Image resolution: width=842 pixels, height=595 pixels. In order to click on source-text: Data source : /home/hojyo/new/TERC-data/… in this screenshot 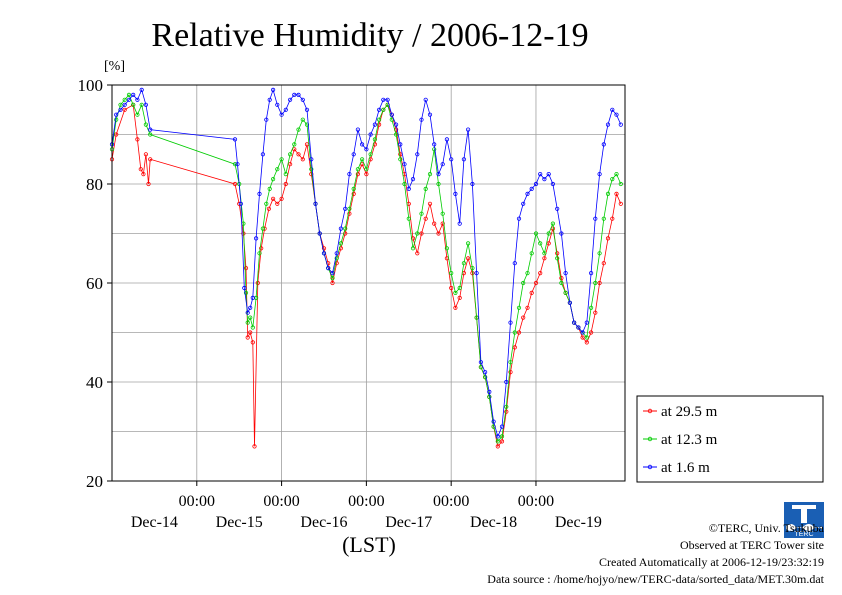, I will do `click(655, 579)`.